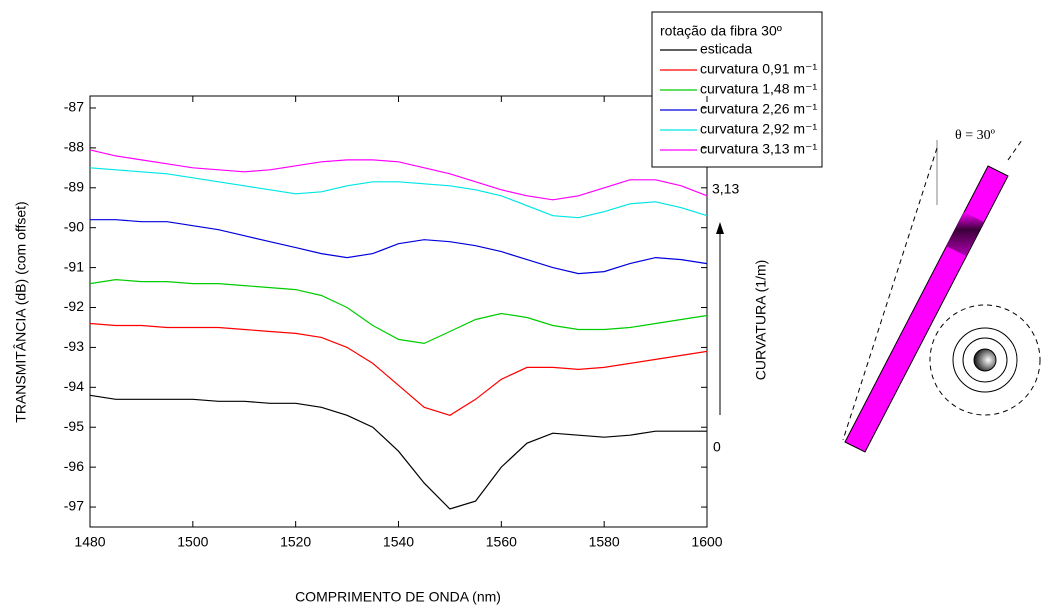 This screenshot has height=613, width=1041. What do you see at coordinates (720, 228) in the screenshot?
I see `arrow-head` at bounding box center [720, 228].